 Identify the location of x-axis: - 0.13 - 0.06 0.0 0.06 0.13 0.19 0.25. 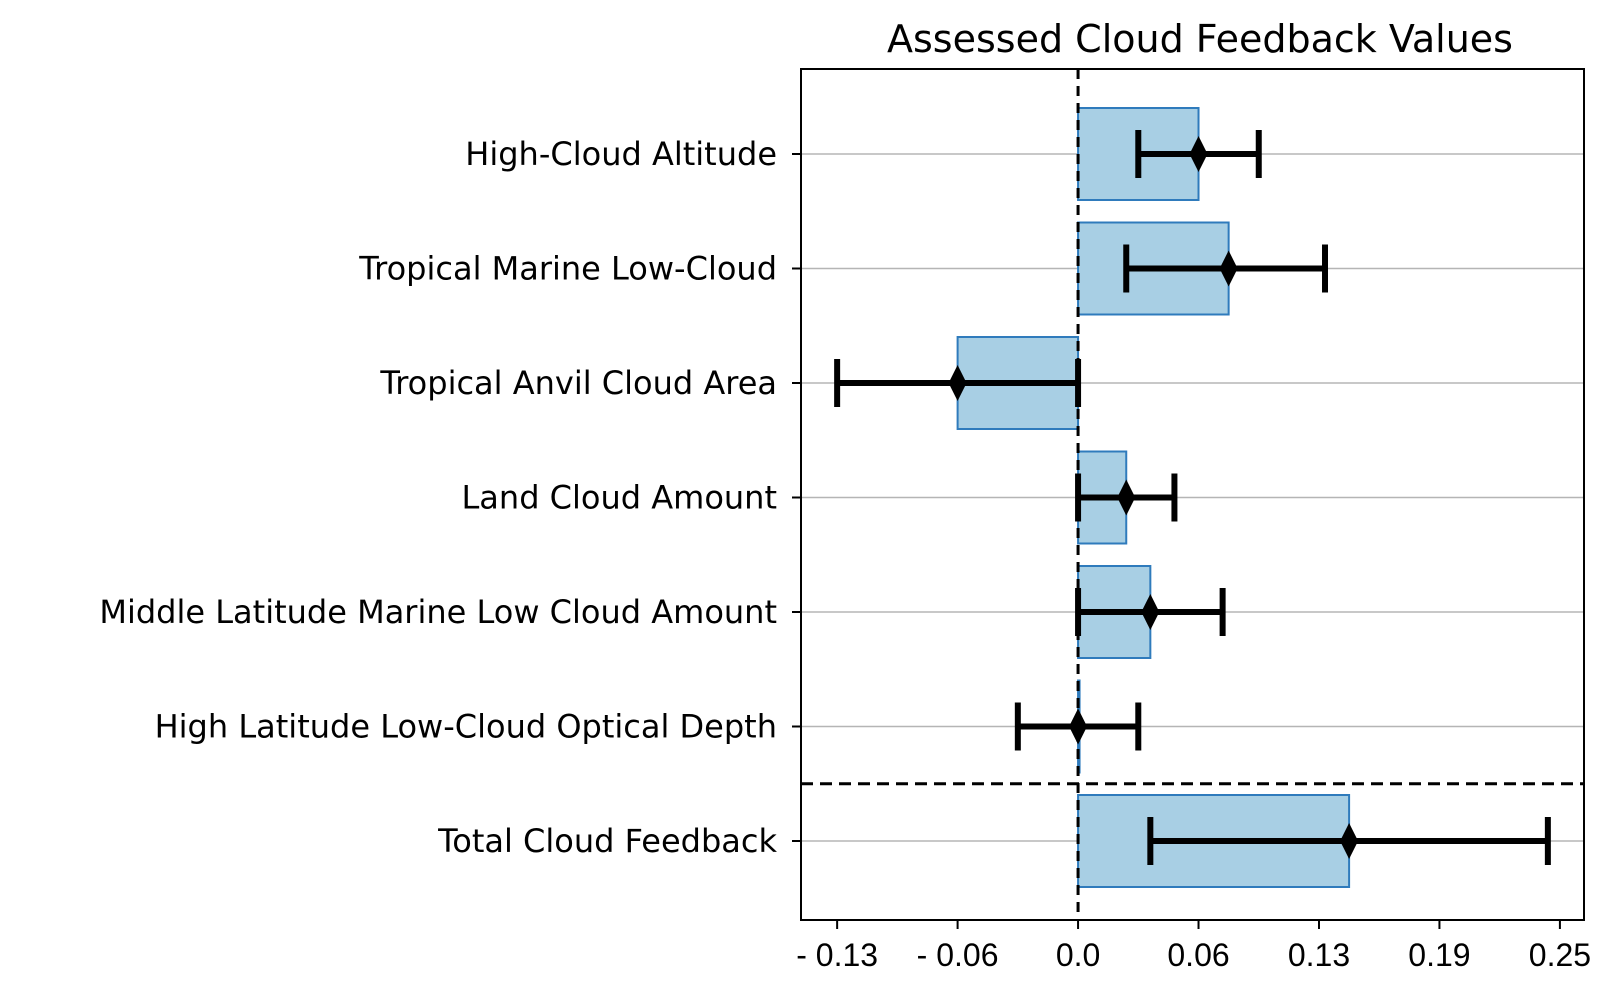
(1193, 946).